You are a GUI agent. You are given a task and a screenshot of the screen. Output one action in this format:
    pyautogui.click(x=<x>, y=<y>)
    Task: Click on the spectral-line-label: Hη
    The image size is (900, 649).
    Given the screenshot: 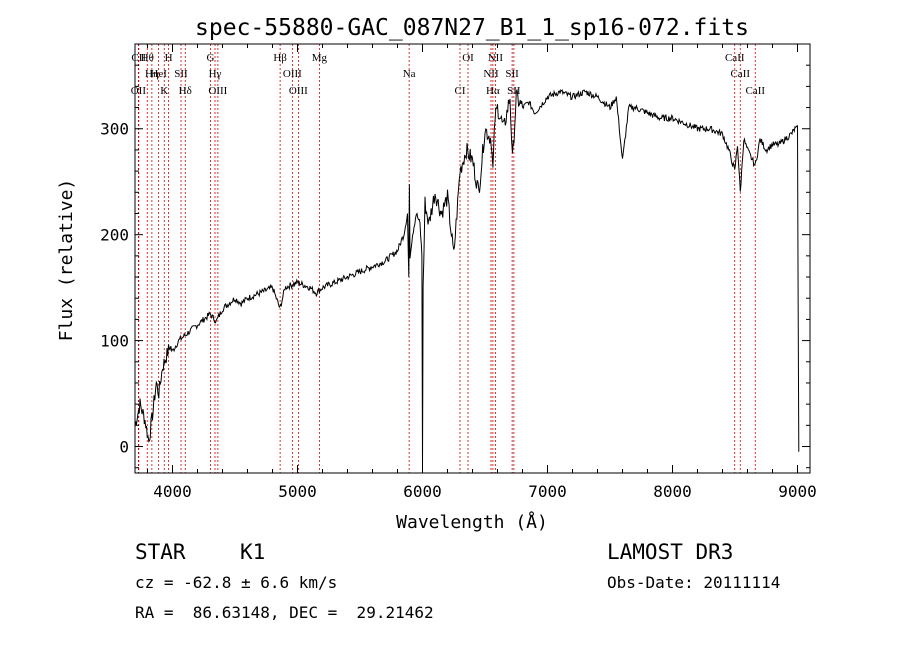 What is the action you would take?
    pyautogui.click(x=152, y=74)
    